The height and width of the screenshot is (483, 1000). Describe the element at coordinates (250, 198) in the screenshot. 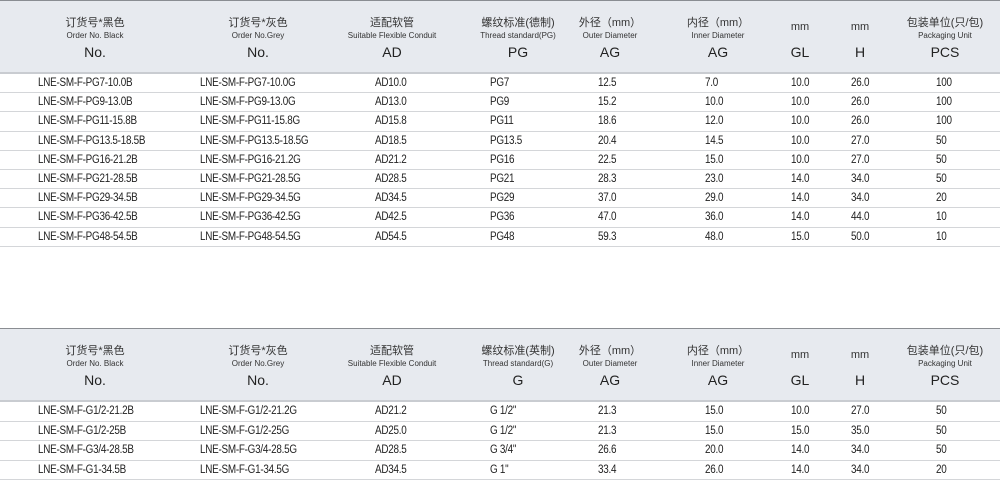

I see `cell-order-no-grey: LNE-SM-F-PG29-34.5G` at that location.